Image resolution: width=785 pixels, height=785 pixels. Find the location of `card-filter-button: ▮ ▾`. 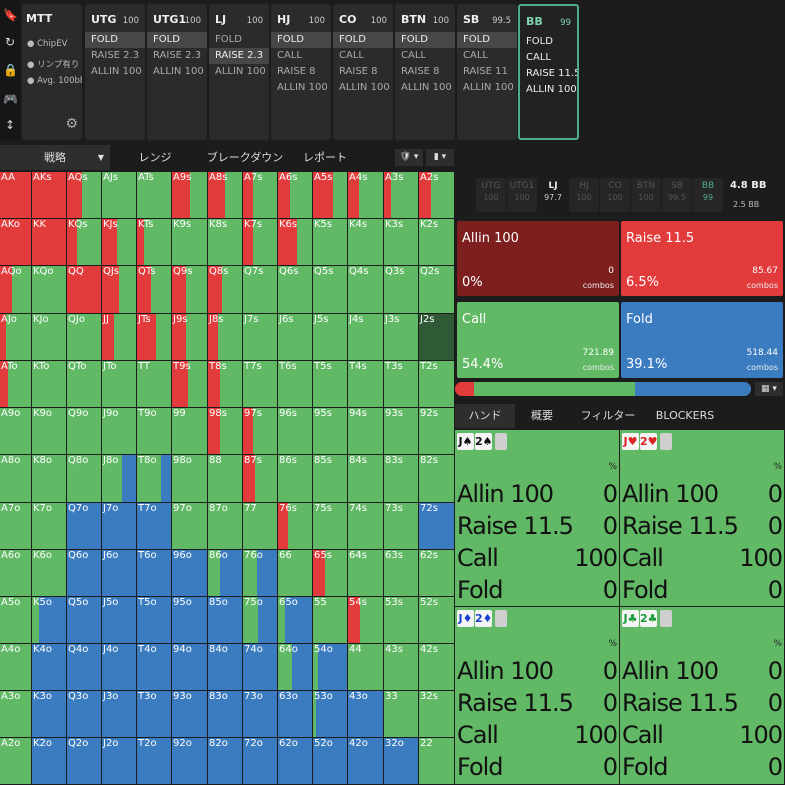

card-filter-button: ▮ ▾ is located at coordinates (440, 157).